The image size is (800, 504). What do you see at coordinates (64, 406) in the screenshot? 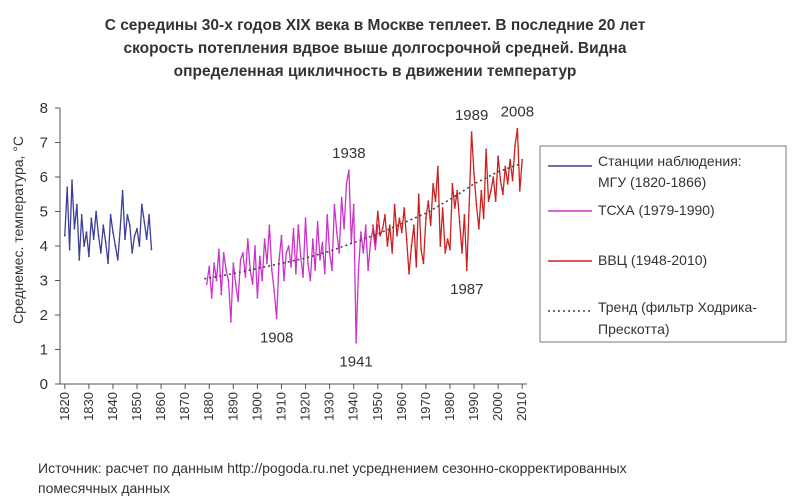
I see `x-tick-label: 1820` at bounding box center [64, 406].